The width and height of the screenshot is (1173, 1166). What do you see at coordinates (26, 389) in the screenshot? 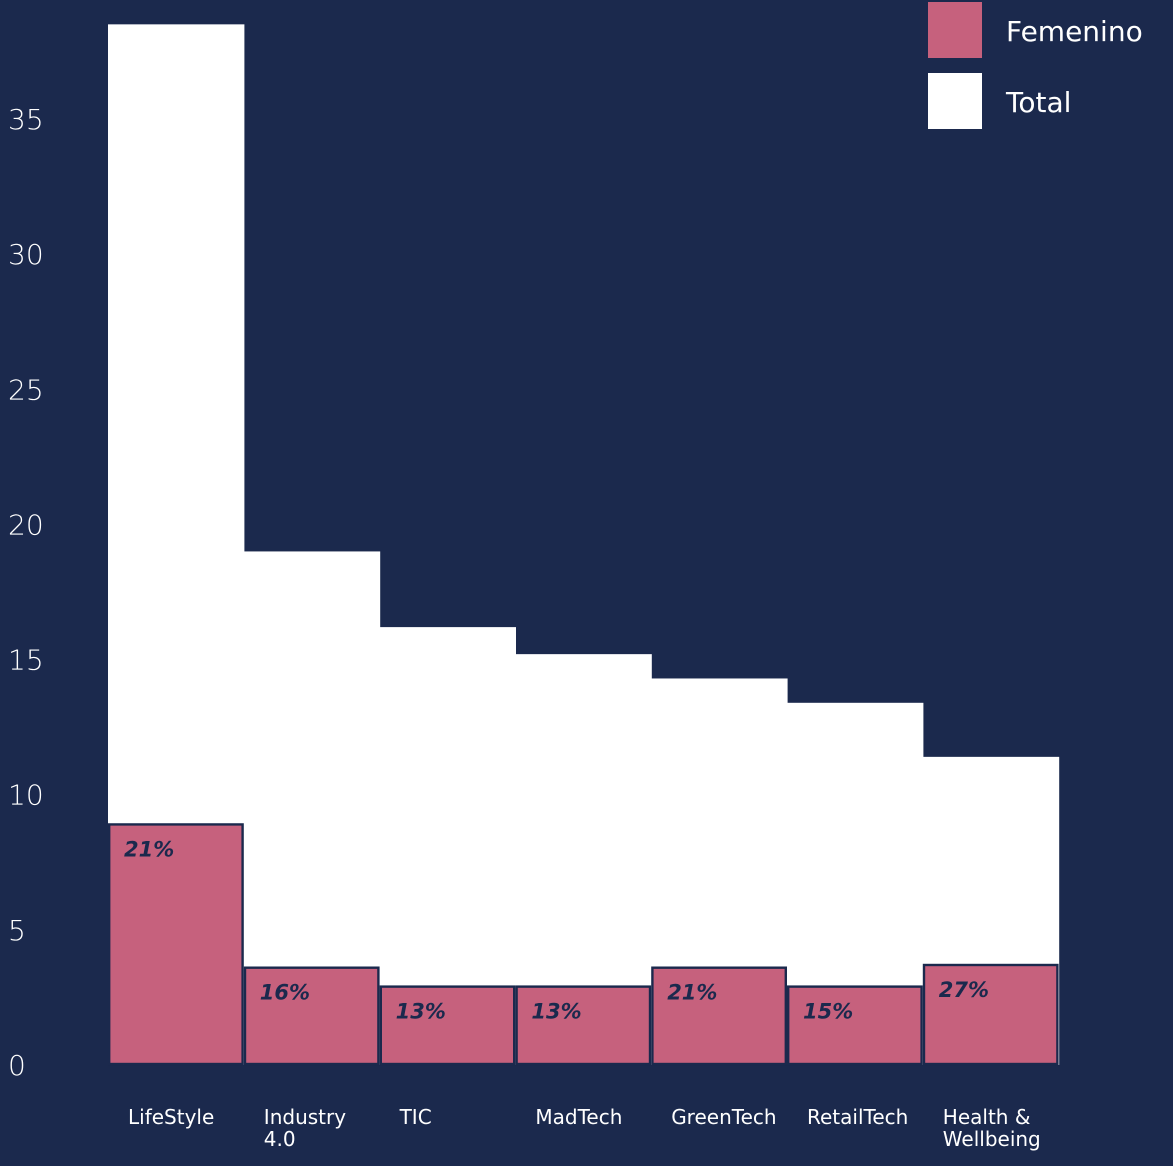
I see `y-tick-label: 25` at bounding box center [26, 389].